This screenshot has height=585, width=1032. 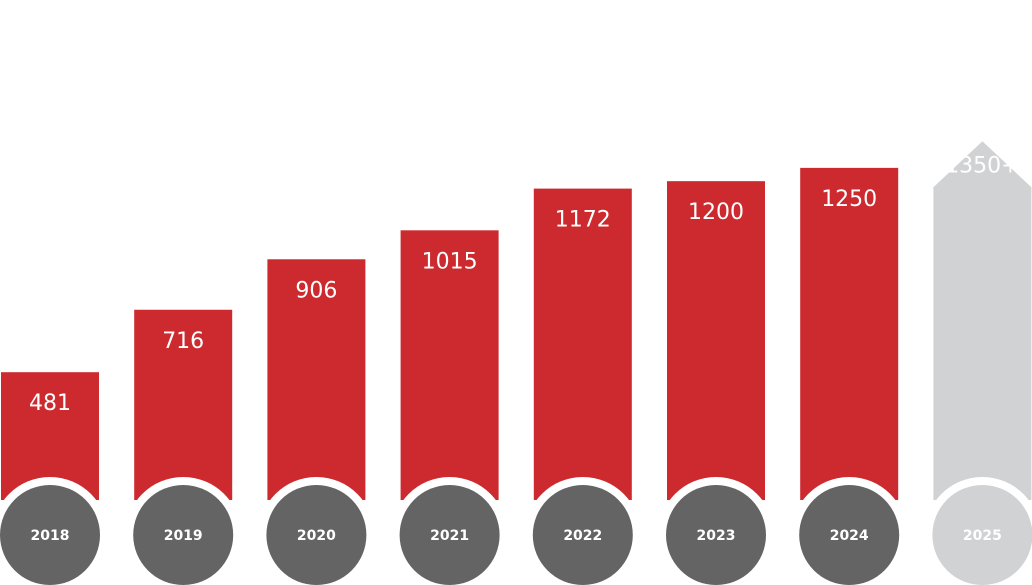 I want to click on bar-2020, so click(x=316, y=379).